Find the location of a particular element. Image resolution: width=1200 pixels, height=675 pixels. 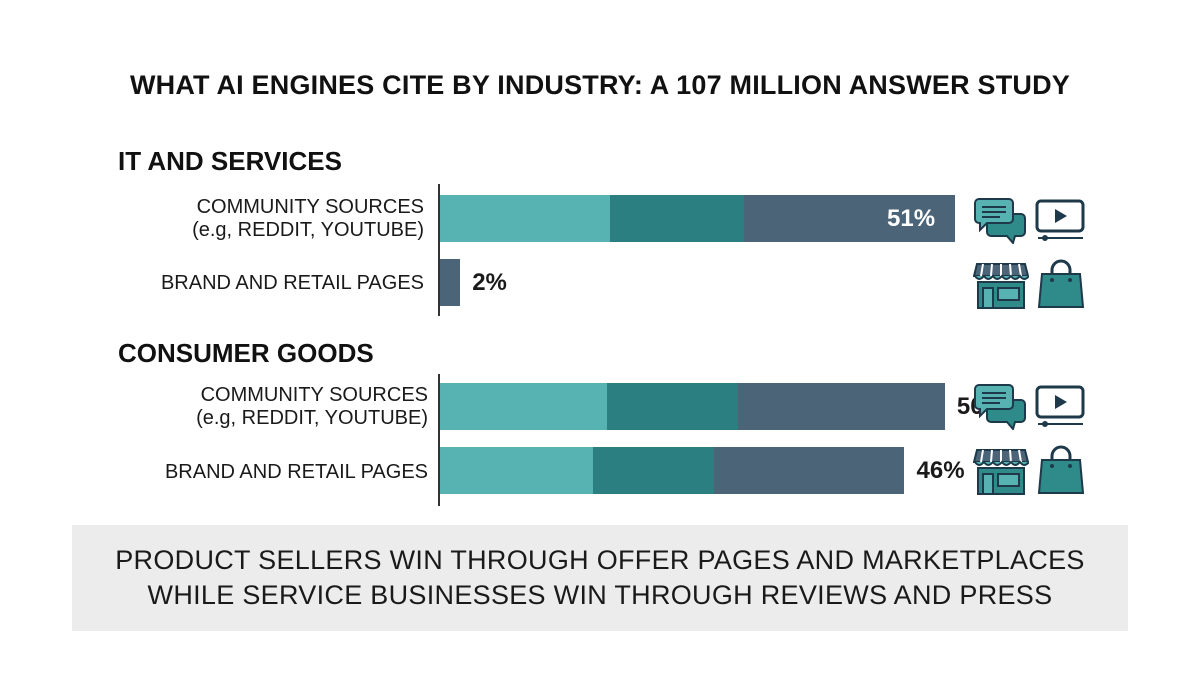

row-label-it-brand: BRAND AND RETAIL PAGES is located at coordinates (292, 283).